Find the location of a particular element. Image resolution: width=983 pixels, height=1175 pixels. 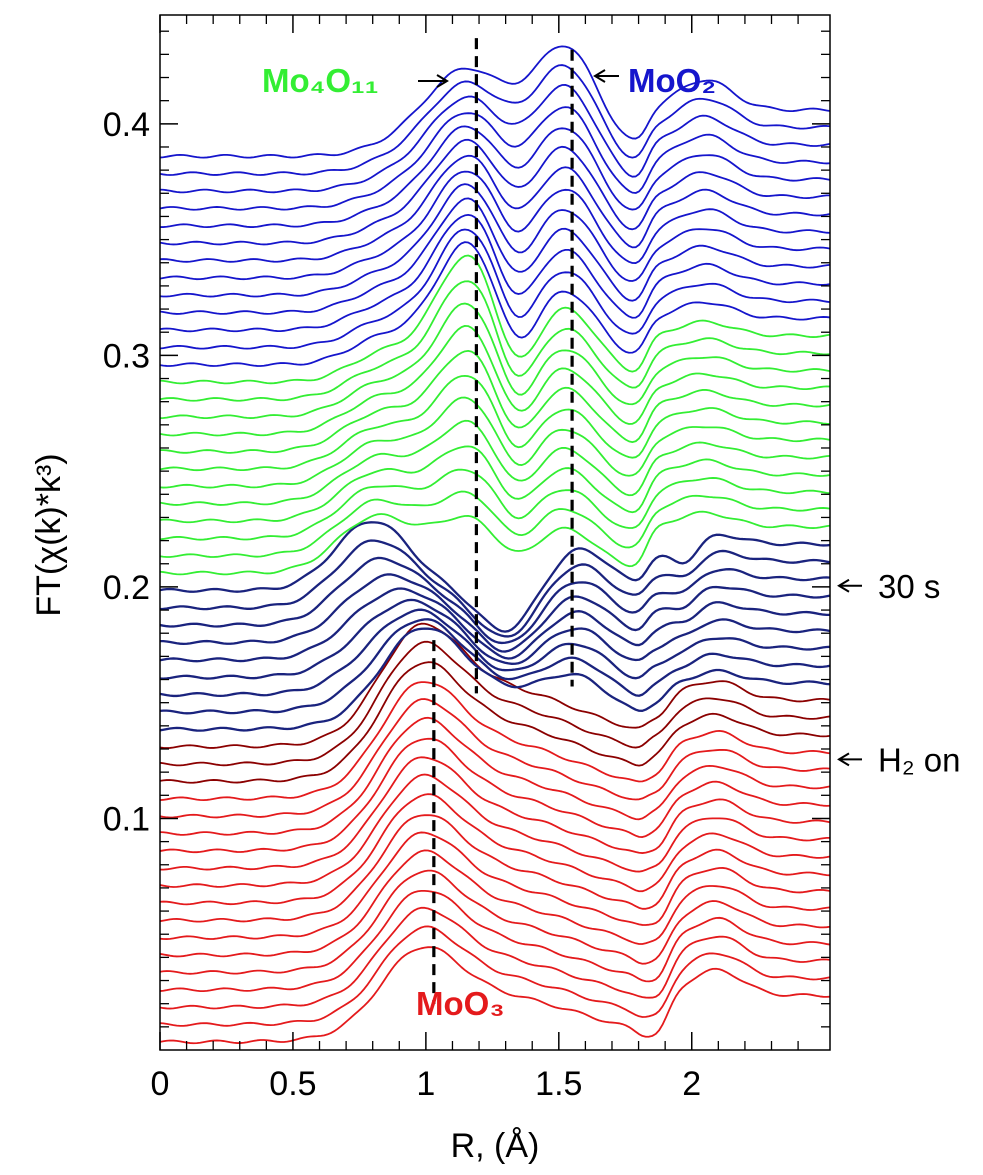

mo4o11-arrow-icon is located at coordinates (433, 81).